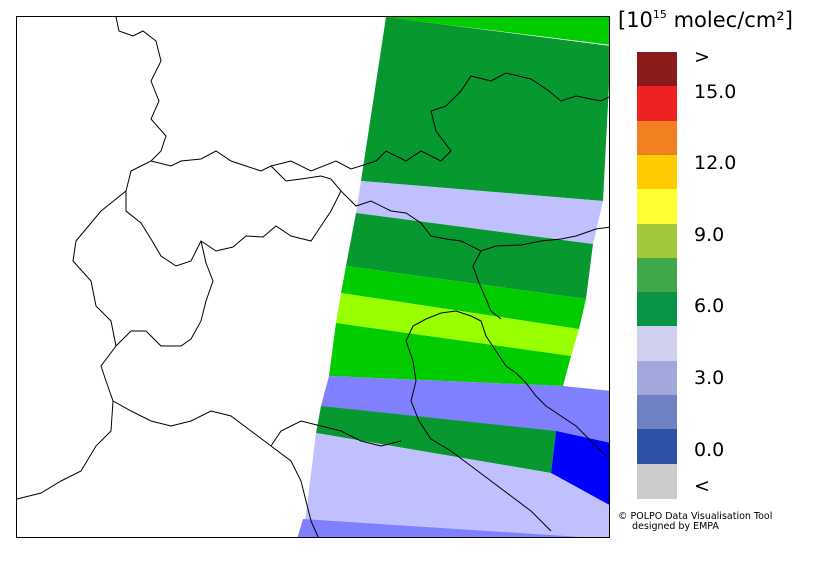 The image size is (813, 566). Describe the element at coordinates (709, 235) in the screenshot. I see `legend-label: 9.0` at that location.